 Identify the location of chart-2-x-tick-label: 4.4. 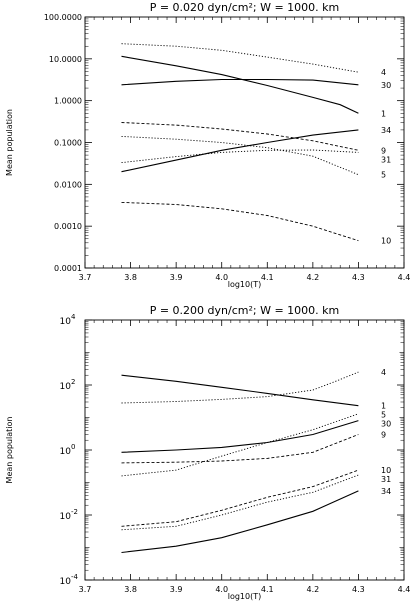
(404, 589).